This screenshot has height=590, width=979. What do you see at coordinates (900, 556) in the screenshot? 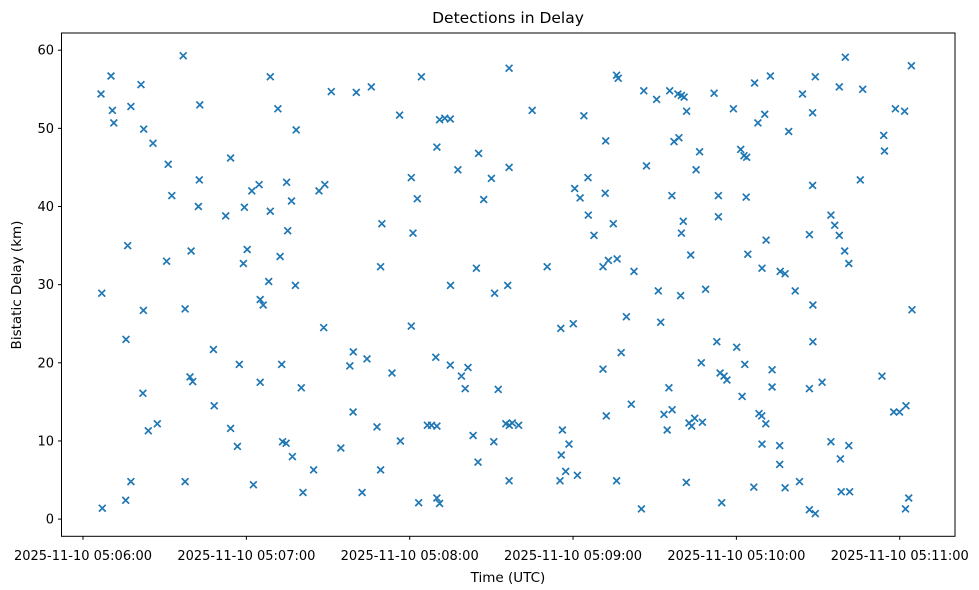
I see `x-tick-label: 2025-11-10 05:11:00` at bounding box center [900, 556].